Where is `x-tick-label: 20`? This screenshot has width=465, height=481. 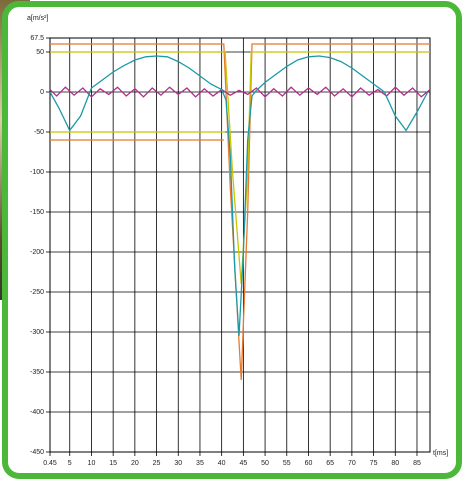 x-tick-label: 20 is located at coordinates (135, 463).